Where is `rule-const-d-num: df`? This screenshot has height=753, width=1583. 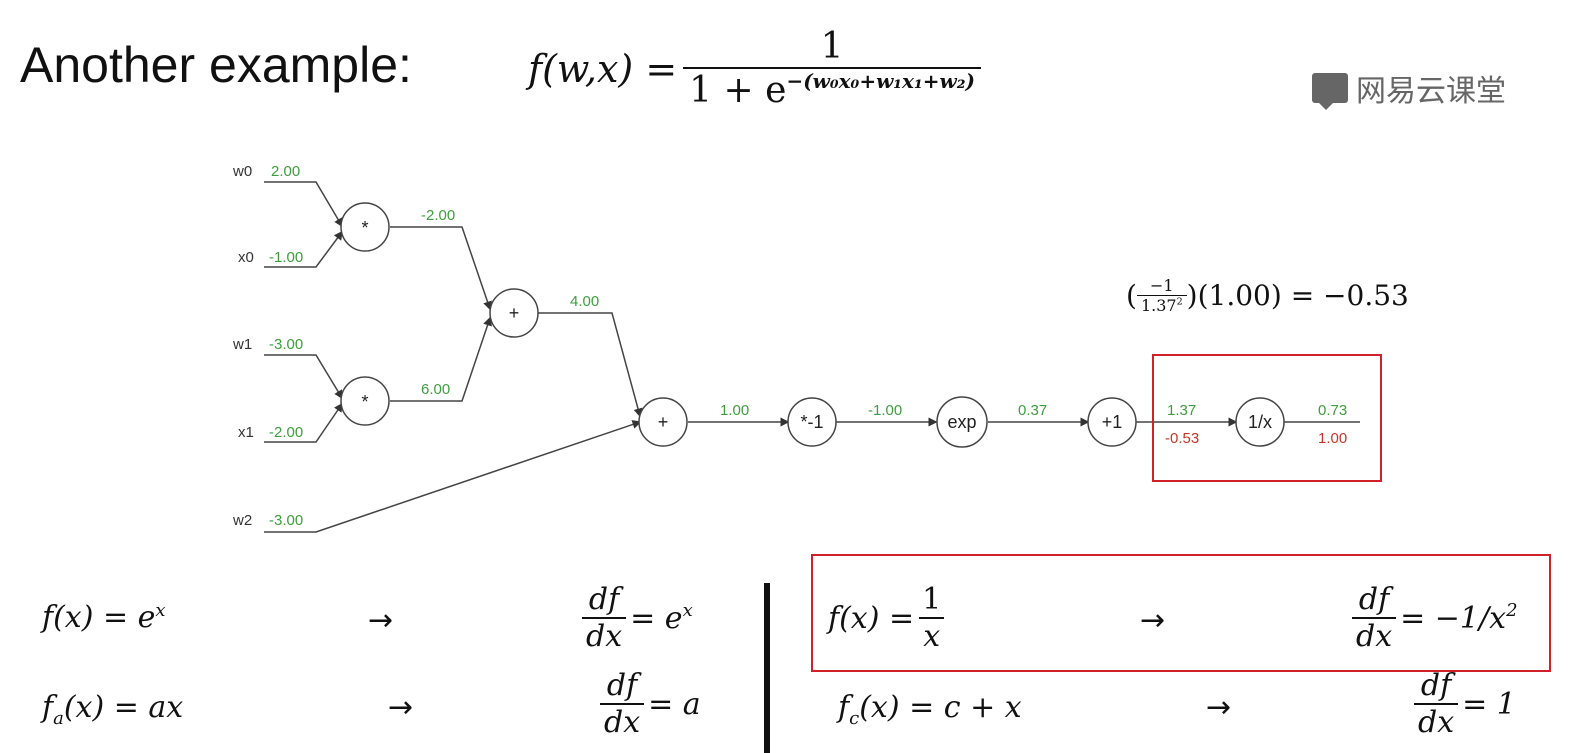 rule-const-d-num: df is located at coordinates (1436, 685).